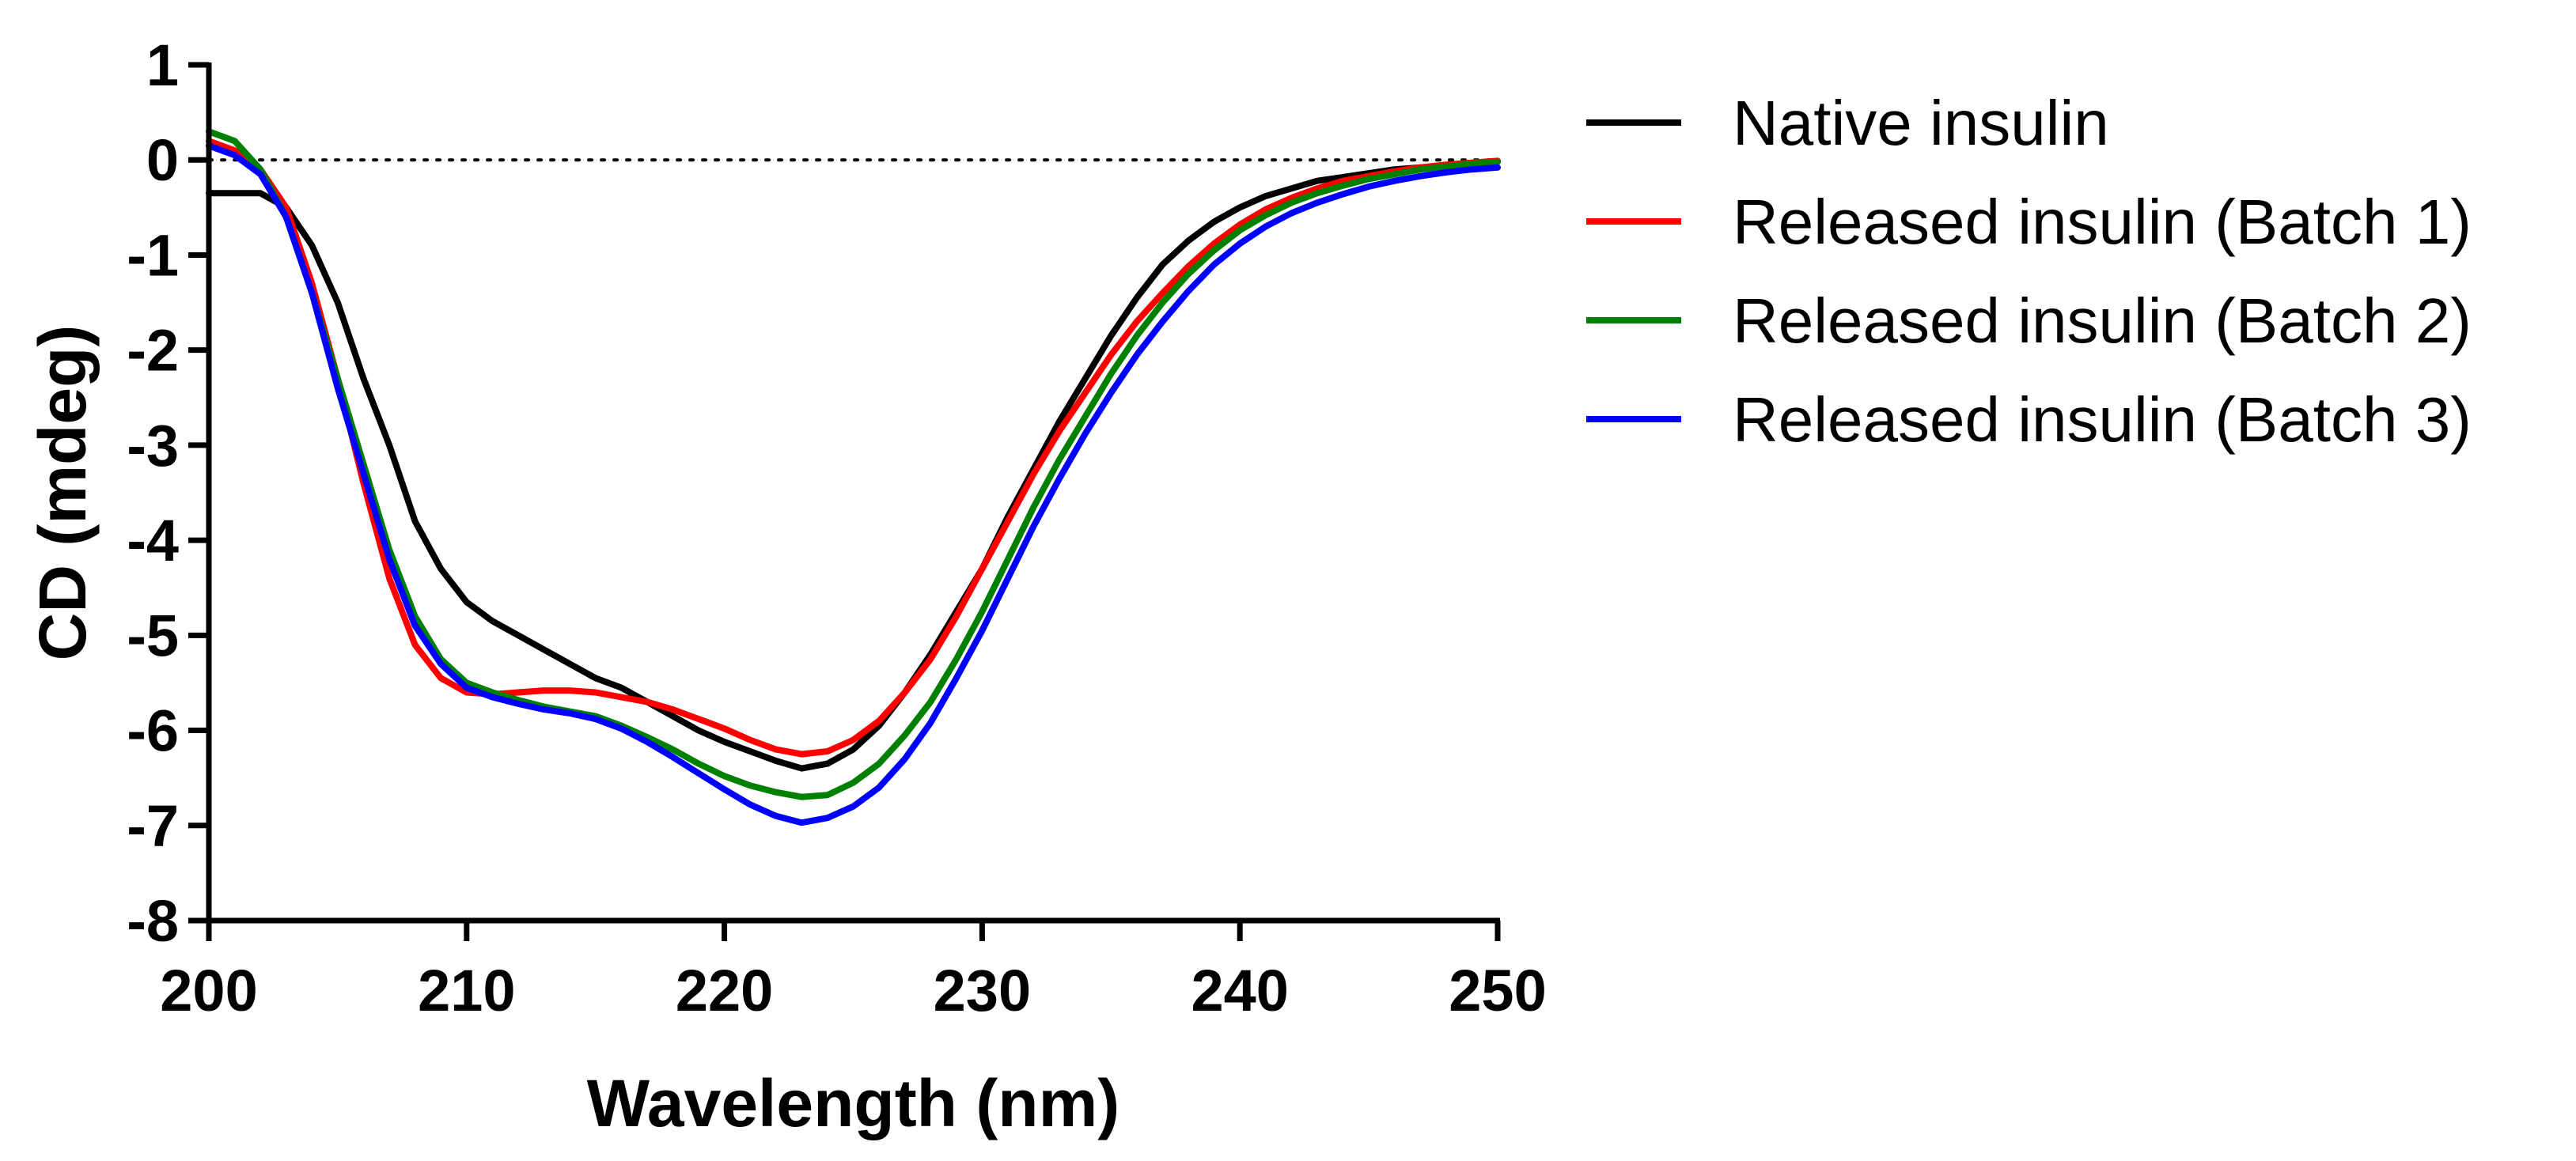 The height and width of the screenshot is (1161, 2576). What do you see at coordinates (62, 493) in the screenshot?
I see `y-axis-title: CD (mdeg)` at bounding box center [62, 493].